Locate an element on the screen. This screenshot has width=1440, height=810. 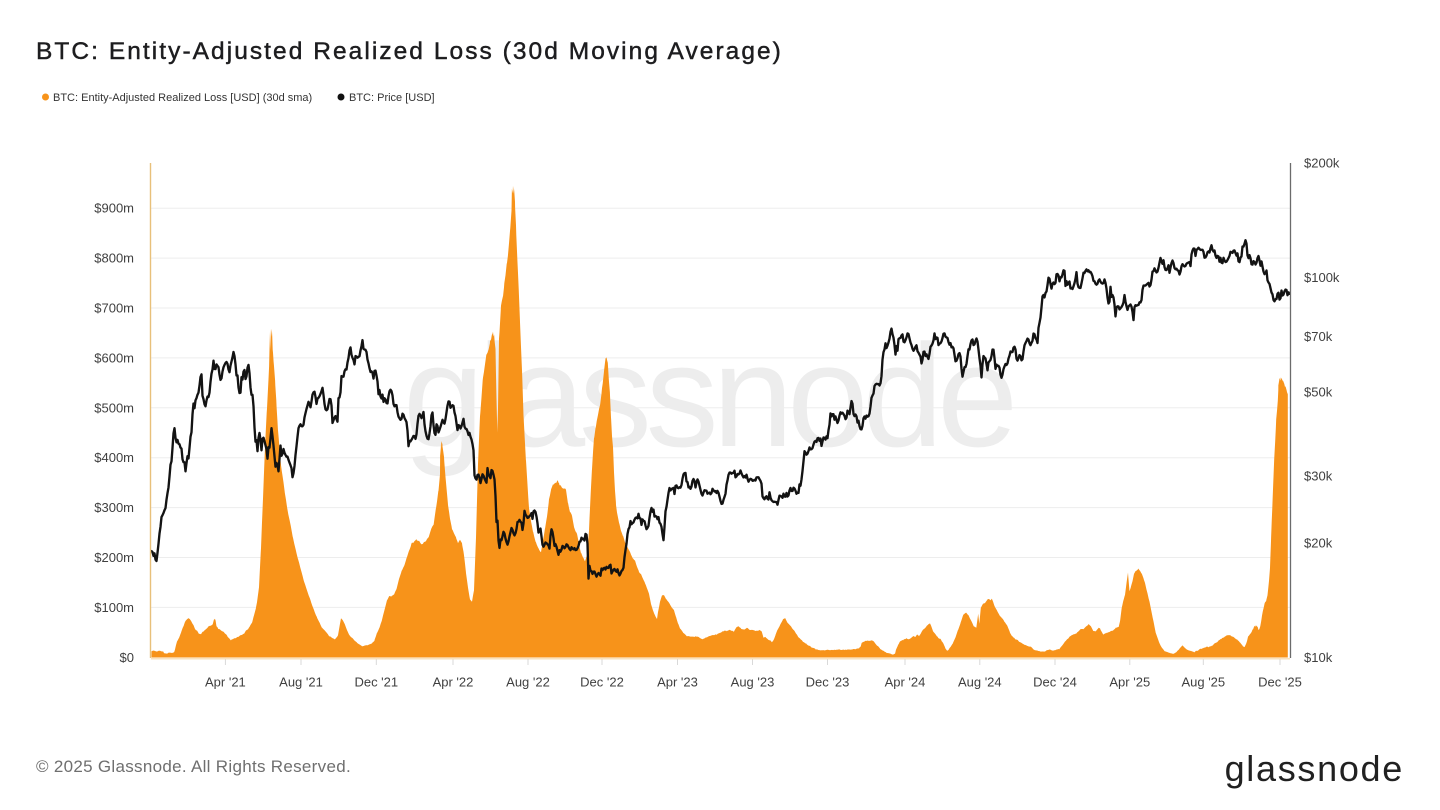
svg-text: Dec '21 is located at coordinates (376, 682).